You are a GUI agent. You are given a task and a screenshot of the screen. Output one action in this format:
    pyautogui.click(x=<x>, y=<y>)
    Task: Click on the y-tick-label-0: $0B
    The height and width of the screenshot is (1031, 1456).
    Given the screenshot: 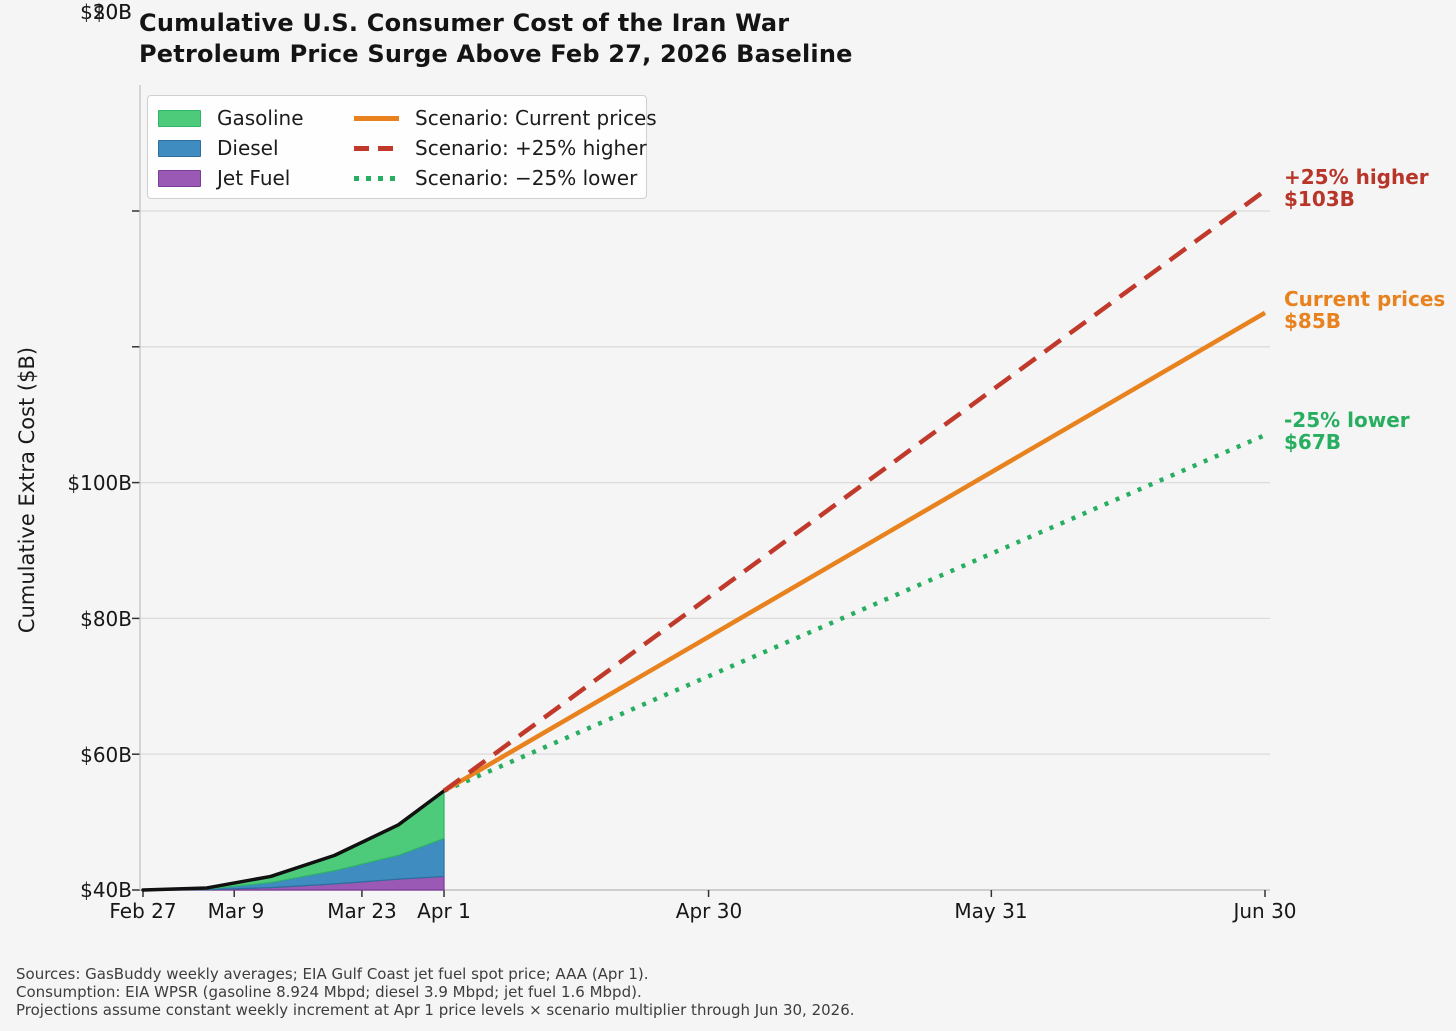 What is the action you would take?
    pyautogui.click(x=112, y=12)
    